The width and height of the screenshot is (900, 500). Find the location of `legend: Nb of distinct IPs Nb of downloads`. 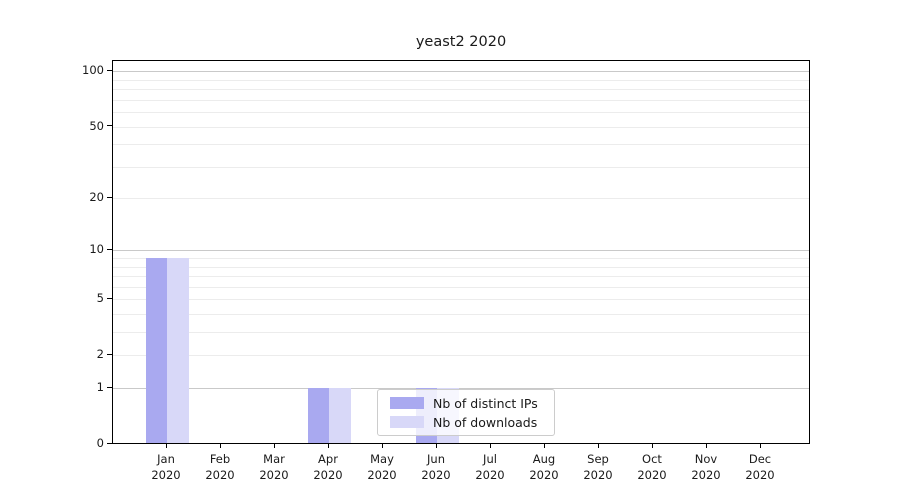

legend: Nb of distinct IPs Nb of downloads is located at coordinates (466, 412).